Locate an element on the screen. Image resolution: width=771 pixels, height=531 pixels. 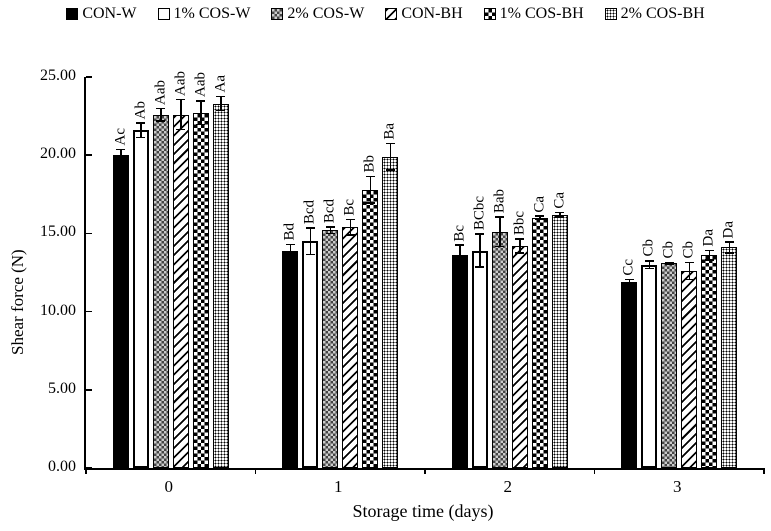
bar-cell: Bbc is located at coordinates (519, 272).